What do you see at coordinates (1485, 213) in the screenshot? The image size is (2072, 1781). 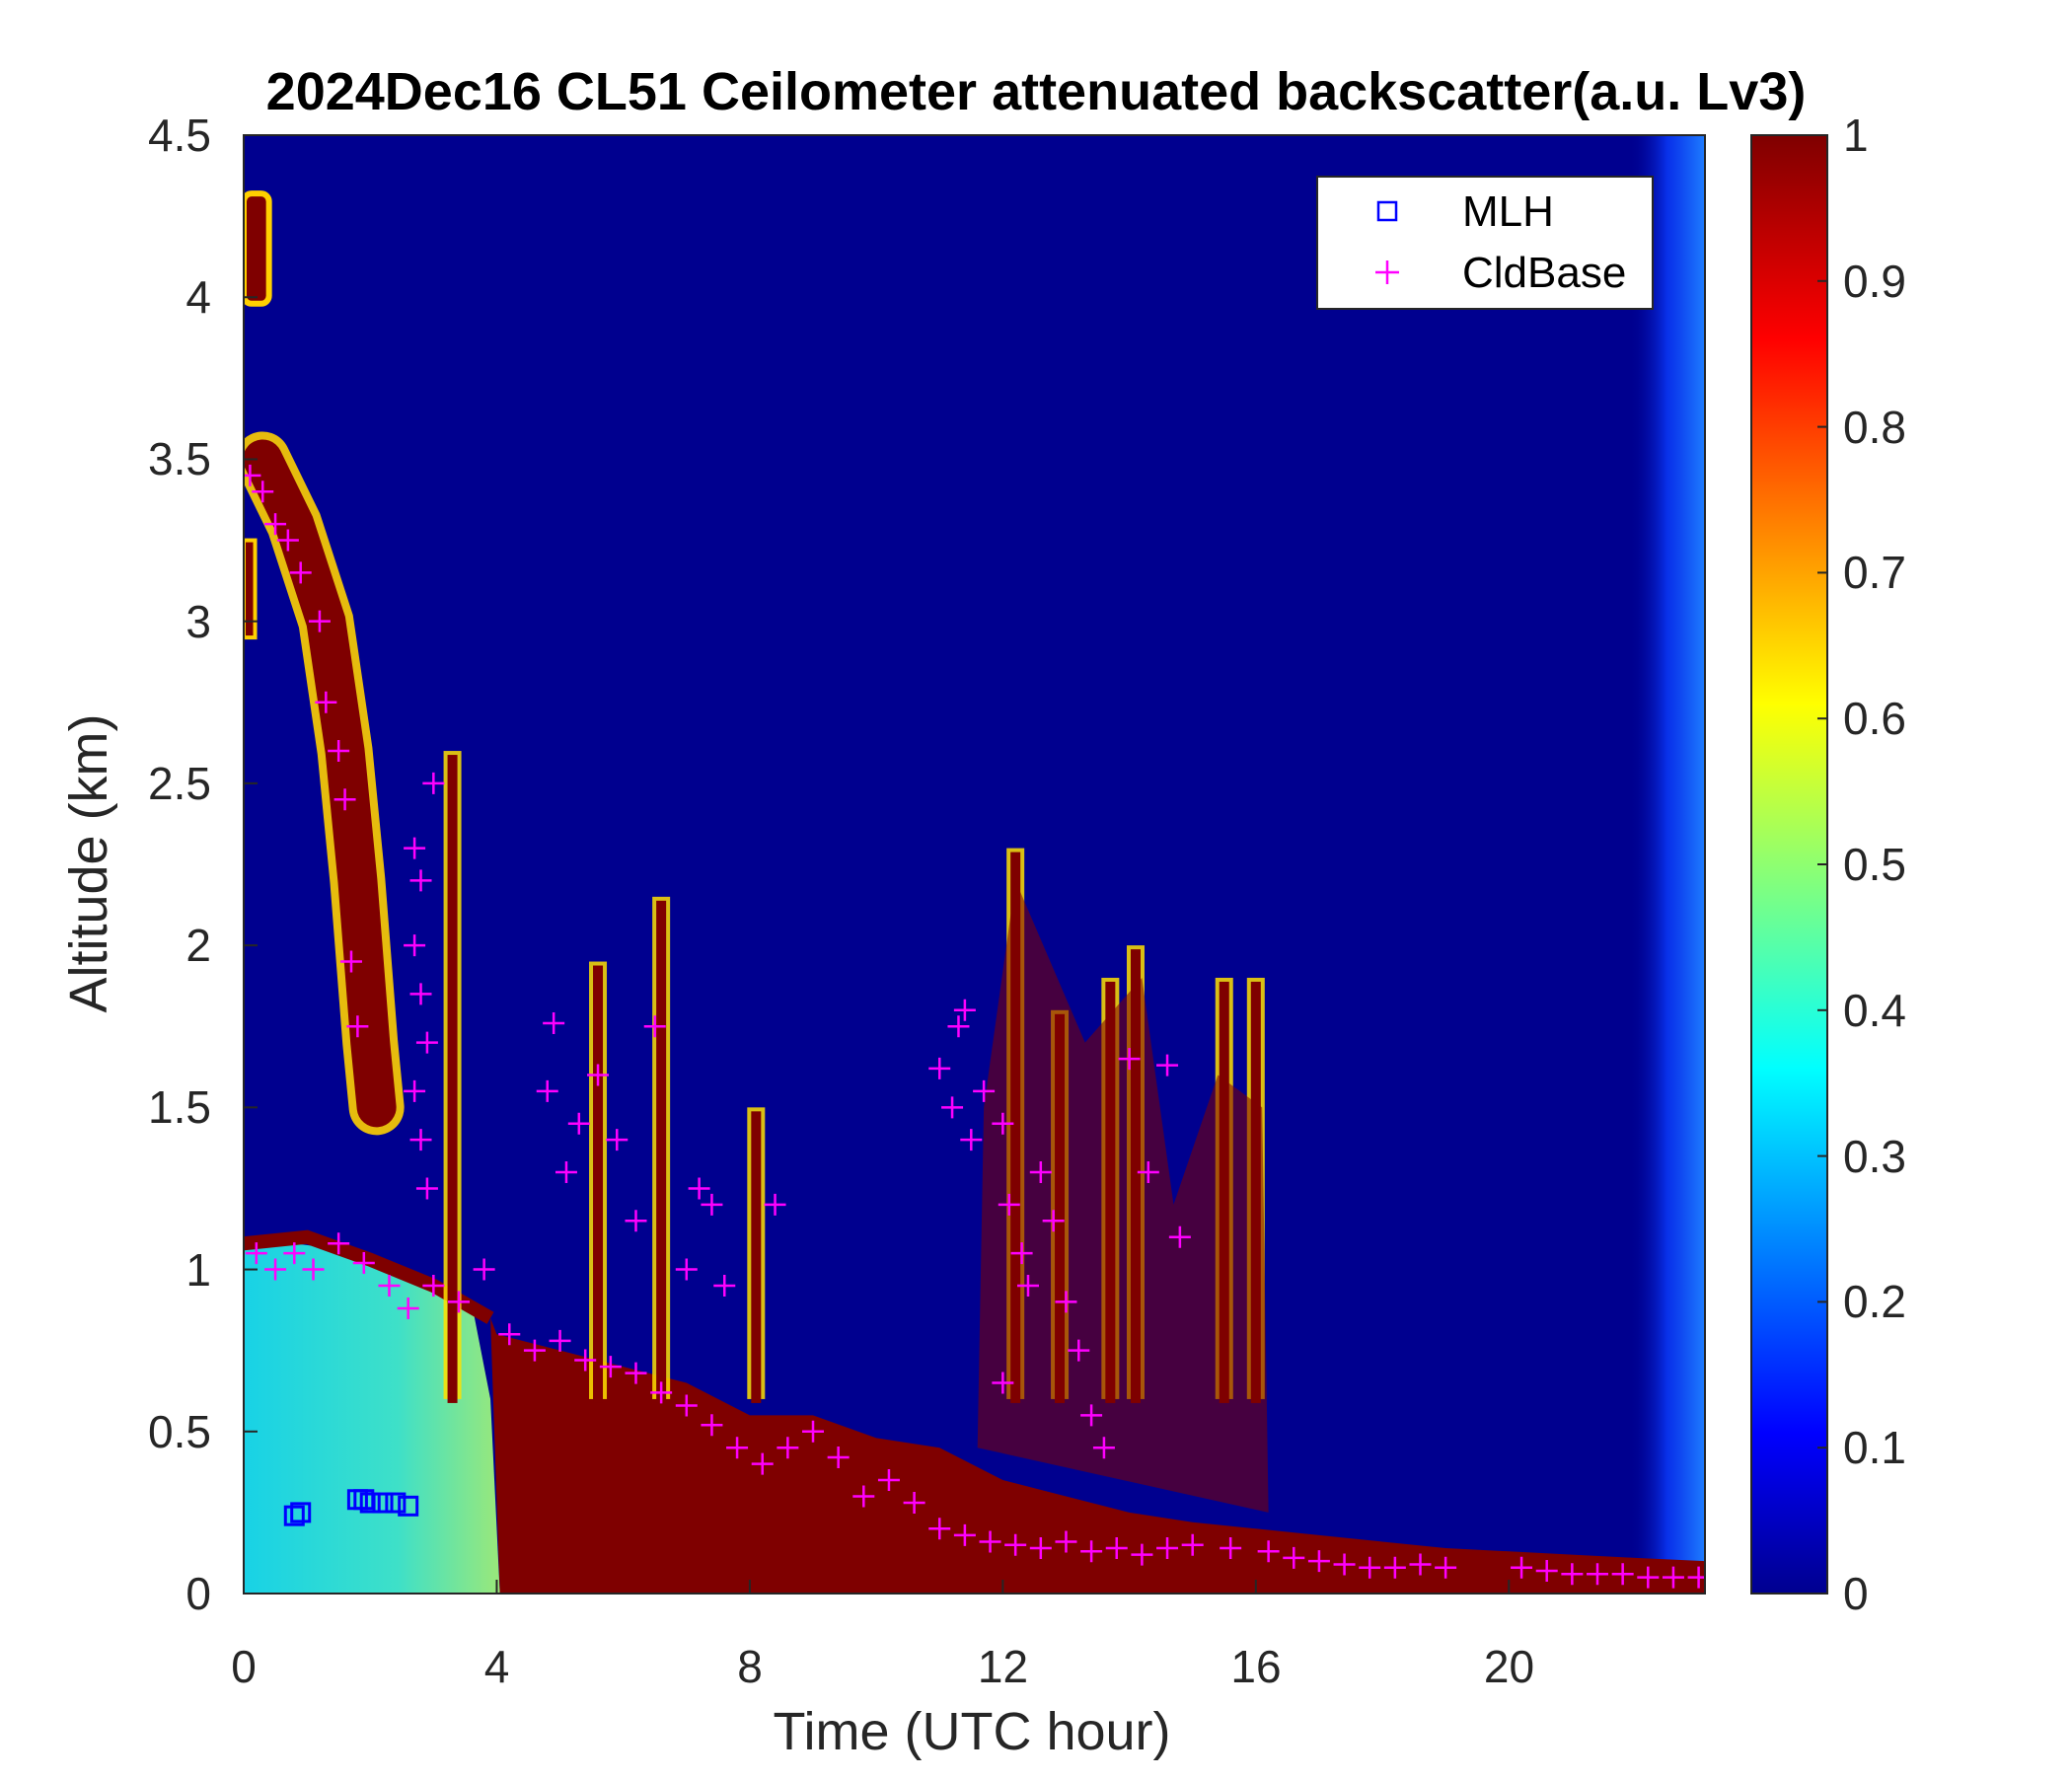 I see `legend-entry-mlh: MLH` at bounding box center [1485, 213].